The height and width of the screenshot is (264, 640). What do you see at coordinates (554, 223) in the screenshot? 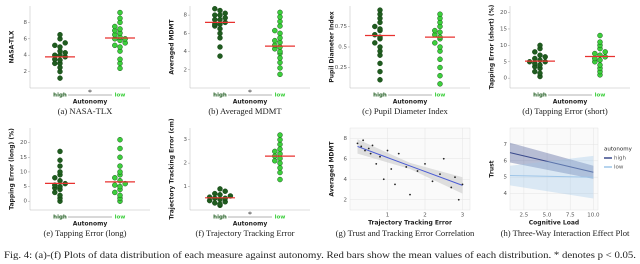
I see `x-axis-label: Cognitive Load` at bounding box center [554, 223].